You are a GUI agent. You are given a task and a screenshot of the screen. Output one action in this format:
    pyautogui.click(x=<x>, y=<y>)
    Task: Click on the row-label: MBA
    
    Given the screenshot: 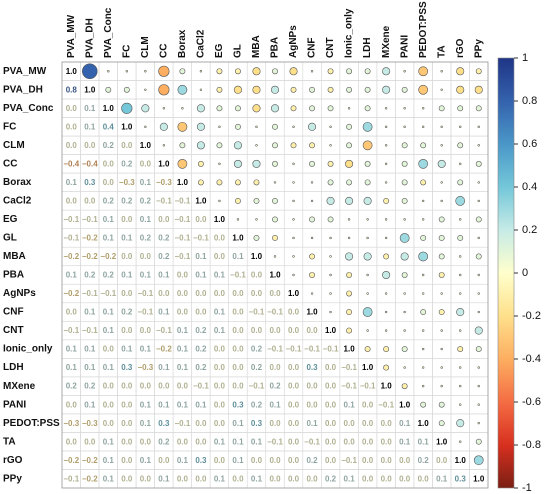 What is the action you would take?
    pyautogui.click(x=14, y=256)
    